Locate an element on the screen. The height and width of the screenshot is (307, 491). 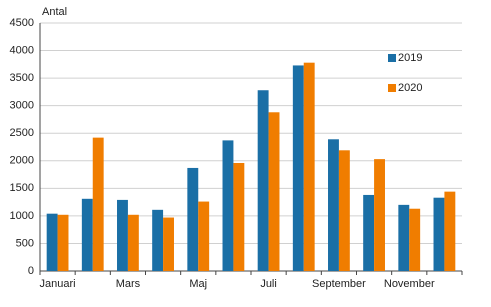
y-tick-label: 1000 is located at coordinates (22, 216).